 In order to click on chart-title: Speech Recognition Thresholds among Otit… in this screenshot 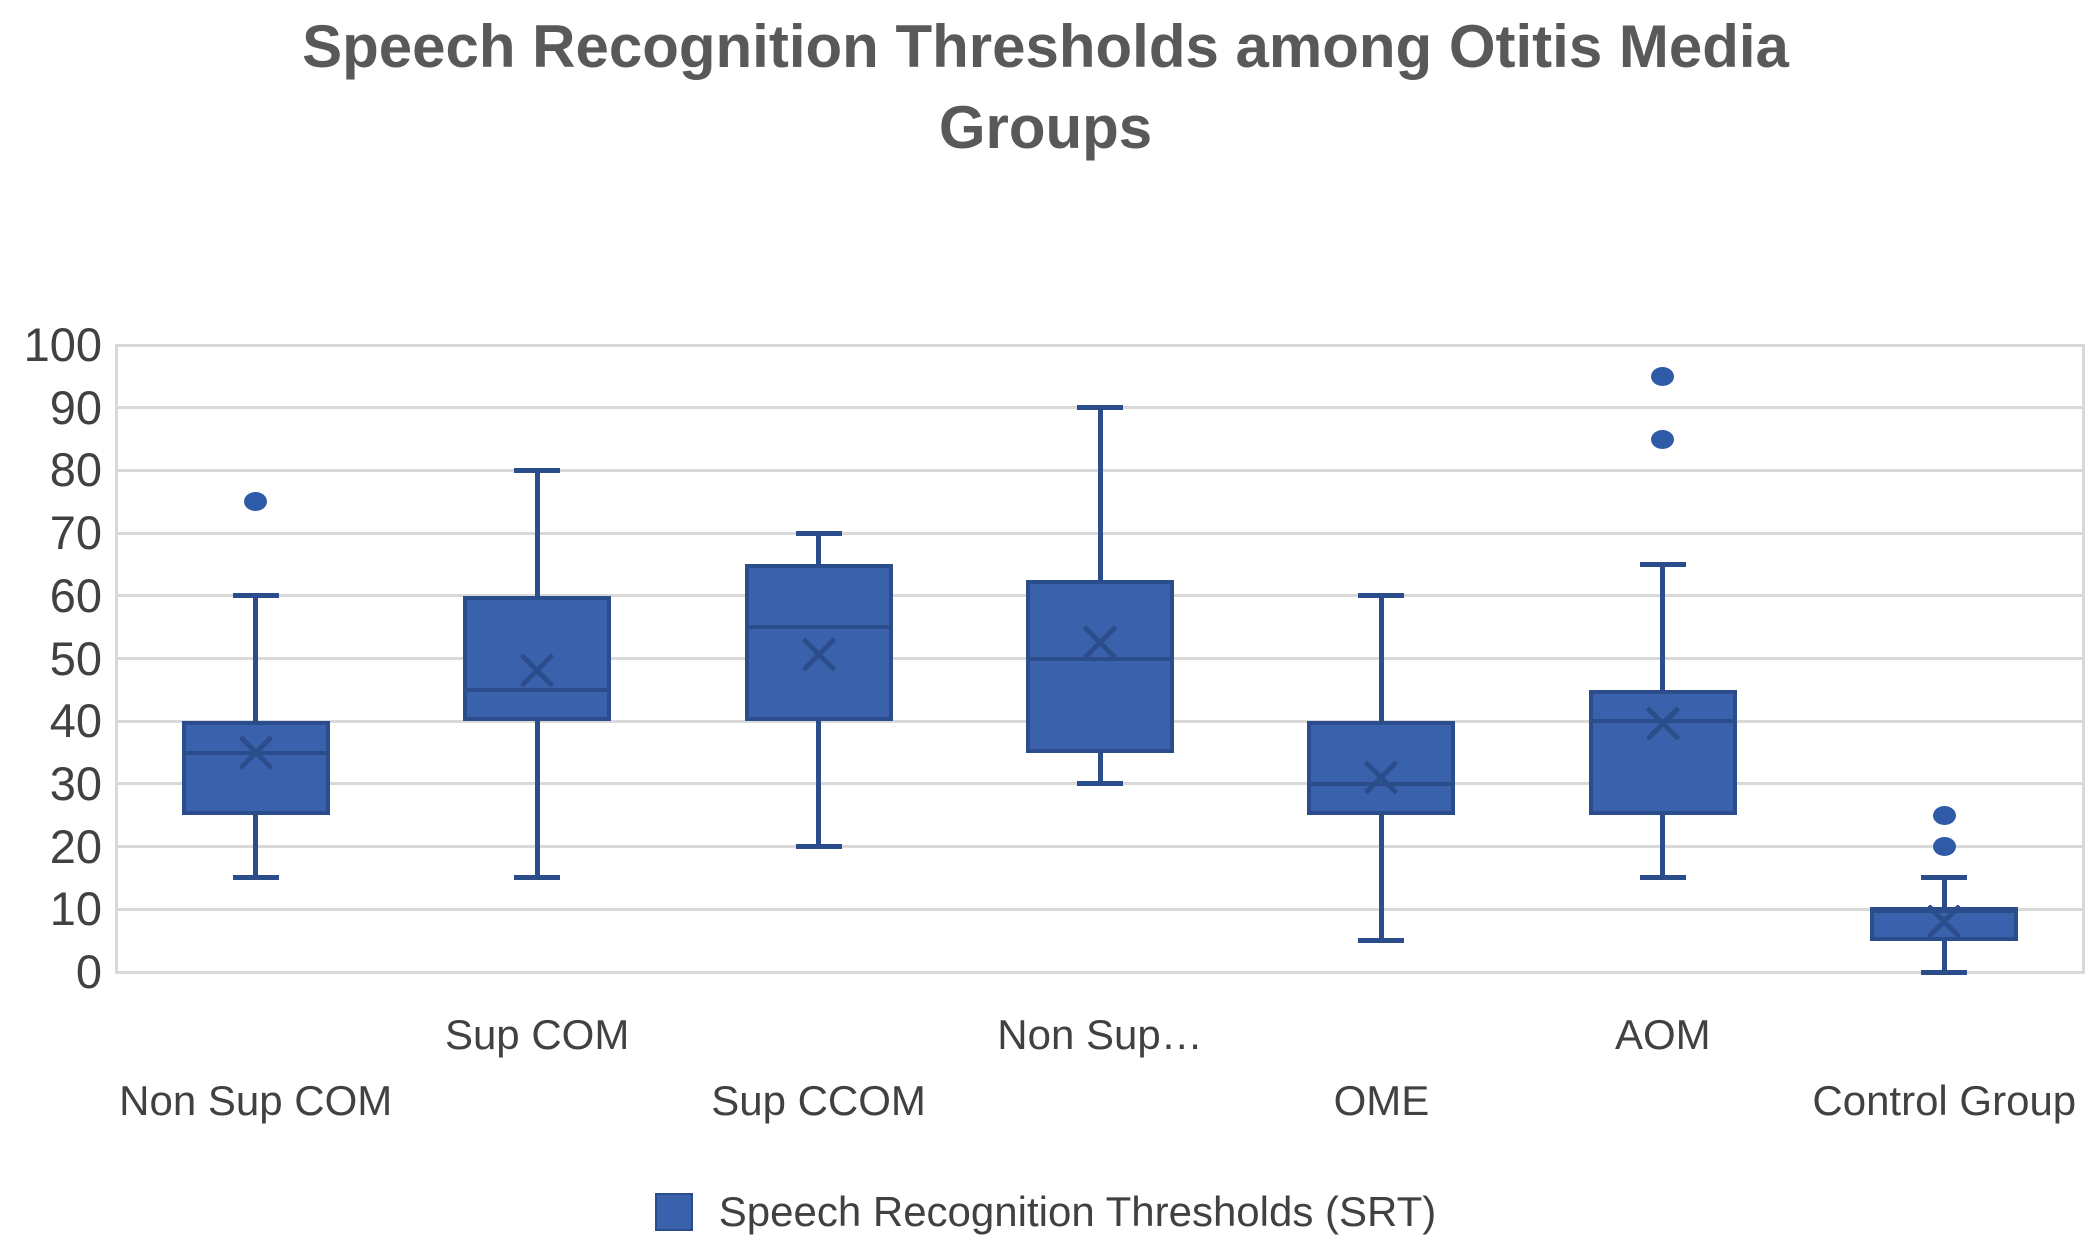, I will do `click(1045, 87)`.